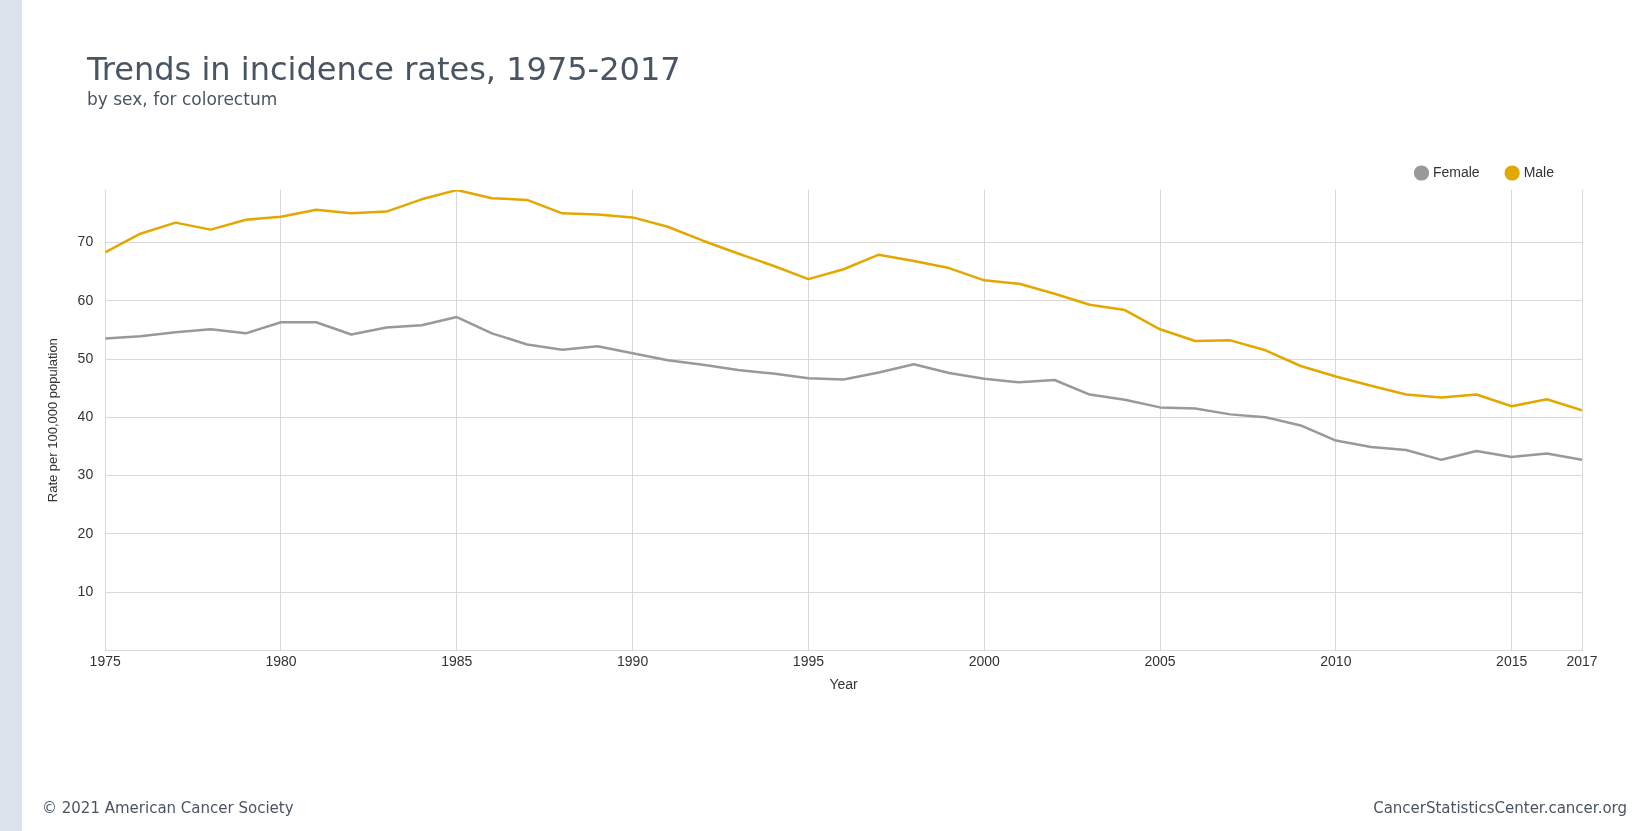  What do you see at coordinates (105, 660) in the screenshot?
I see `x-tick-label: 1975` at bounding box center [105, 660].